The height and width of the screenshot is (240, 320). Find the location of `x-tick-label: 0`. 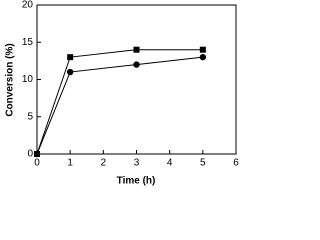

x-tick-label: 0 is located at coordinates (37, 163).